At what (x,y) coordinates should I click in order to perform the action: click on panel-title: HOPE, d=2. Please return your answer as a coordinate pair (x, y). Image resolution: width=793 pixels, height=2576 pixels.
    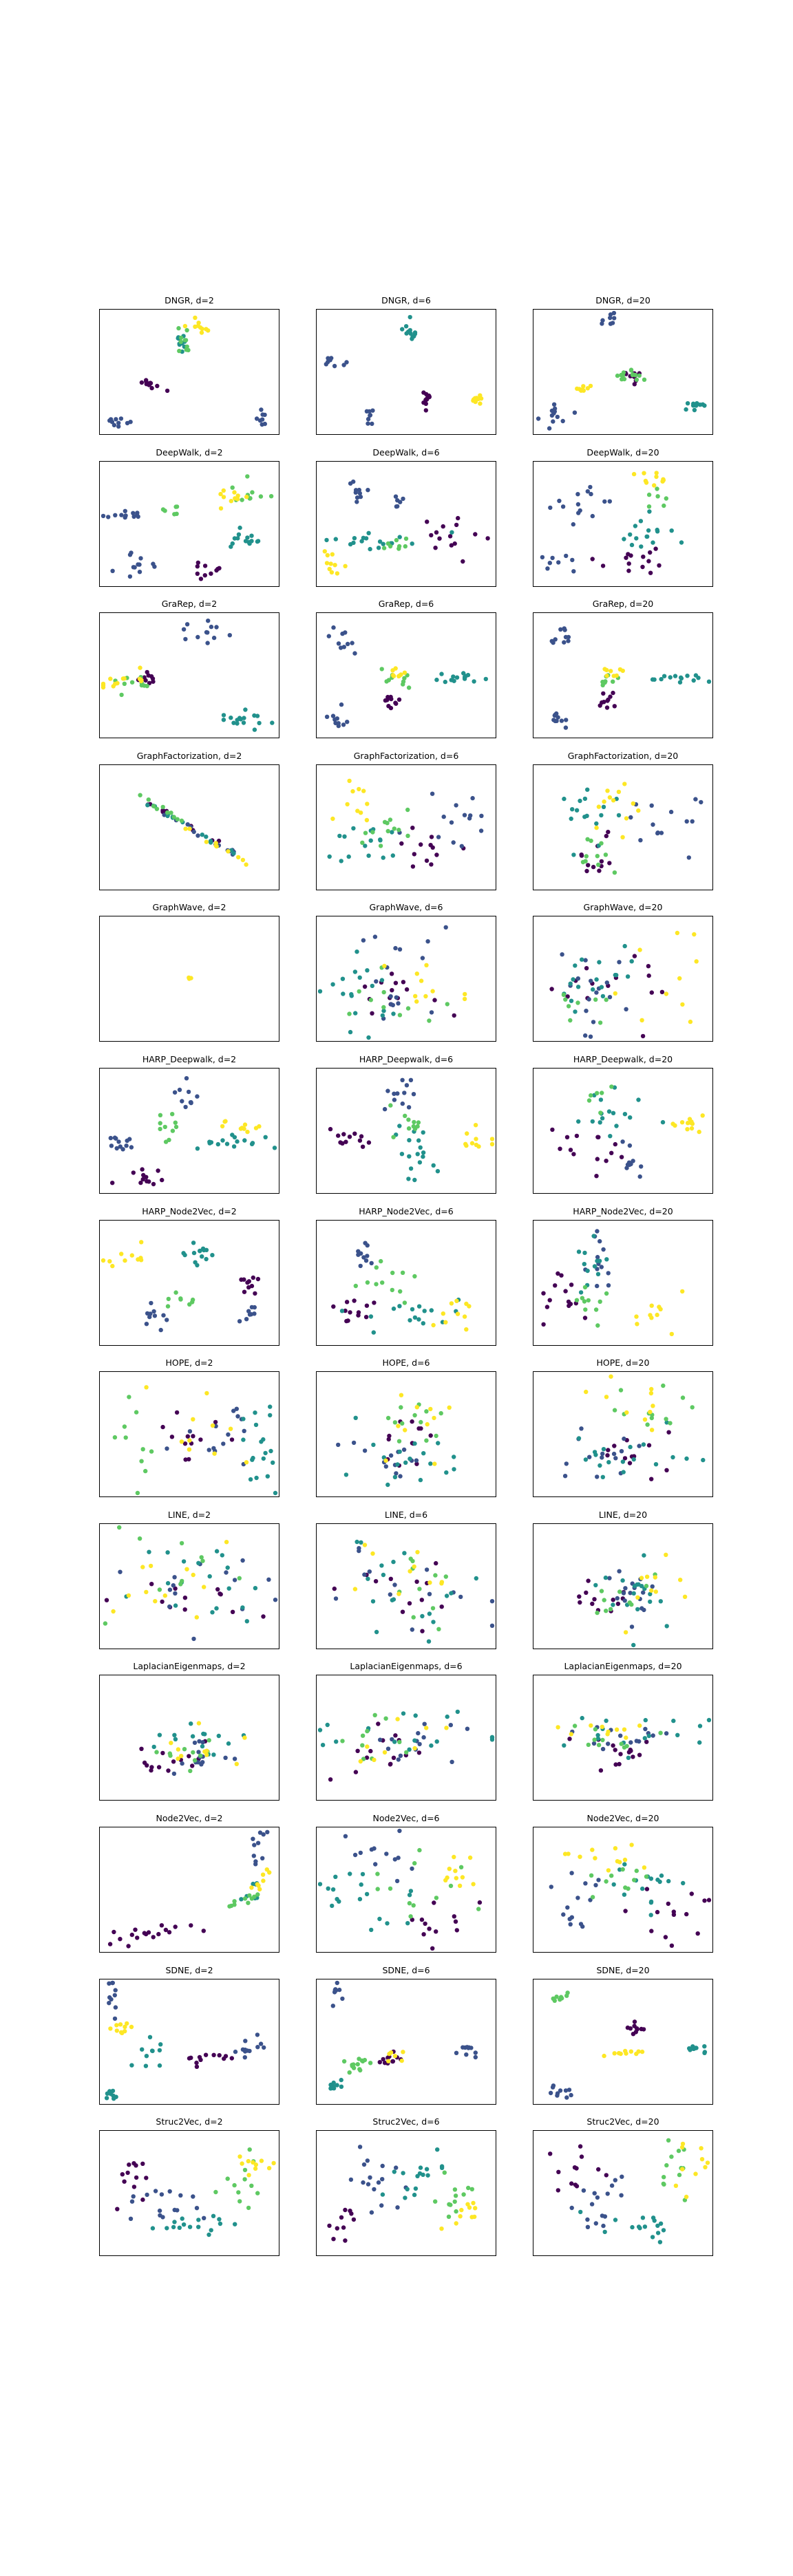
    Looking at the image, I should click on (189, 1363).